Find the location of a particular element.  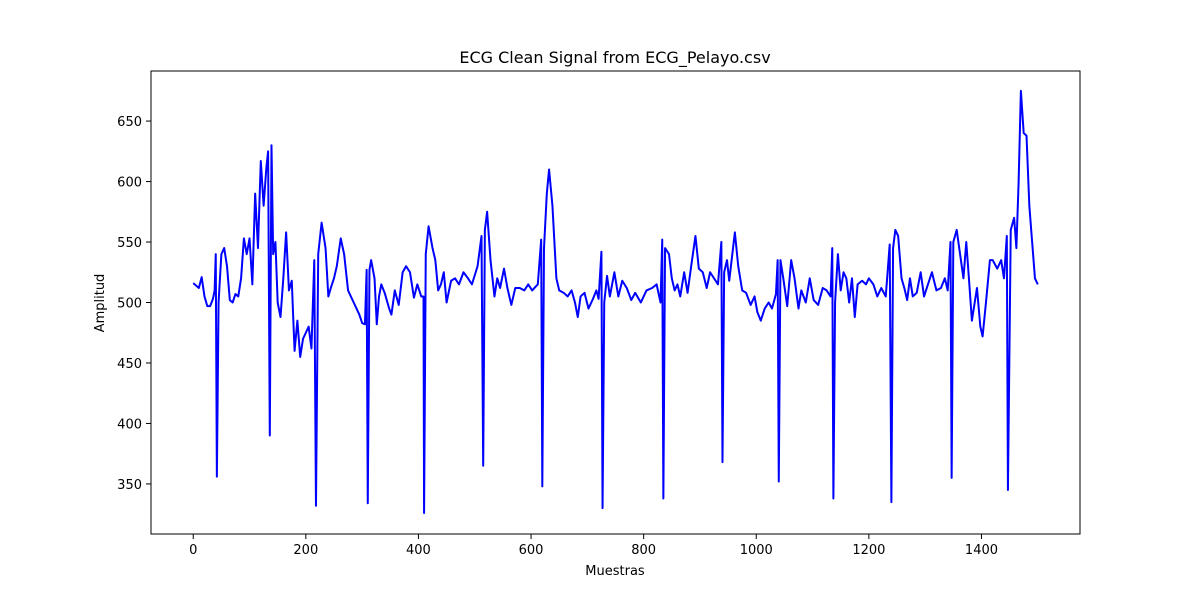

x-axis-label: Muestras is located at coordinates (615, 571).